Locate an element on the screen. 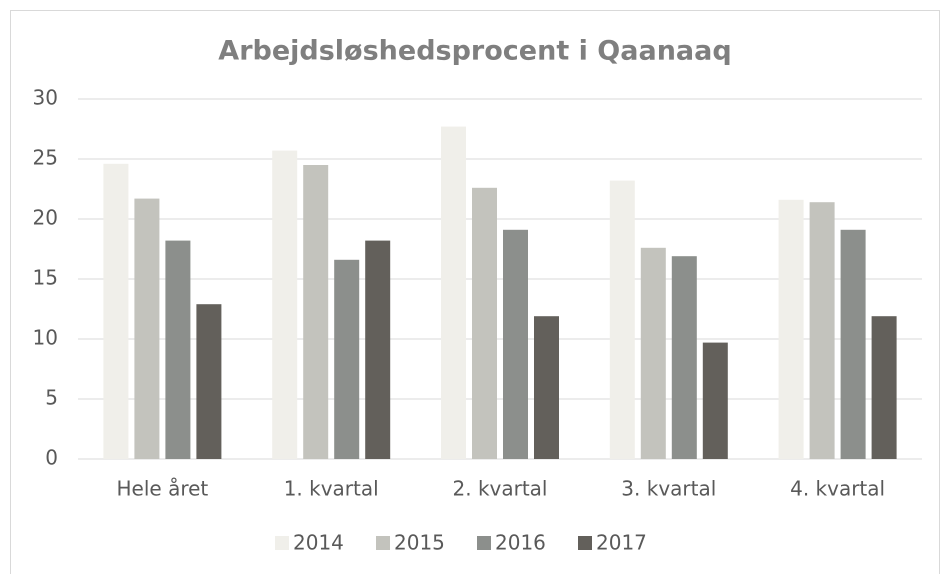 This screenshot has height=574, width=951. y-tick-label: 5 is located at coordinates (51, 398).